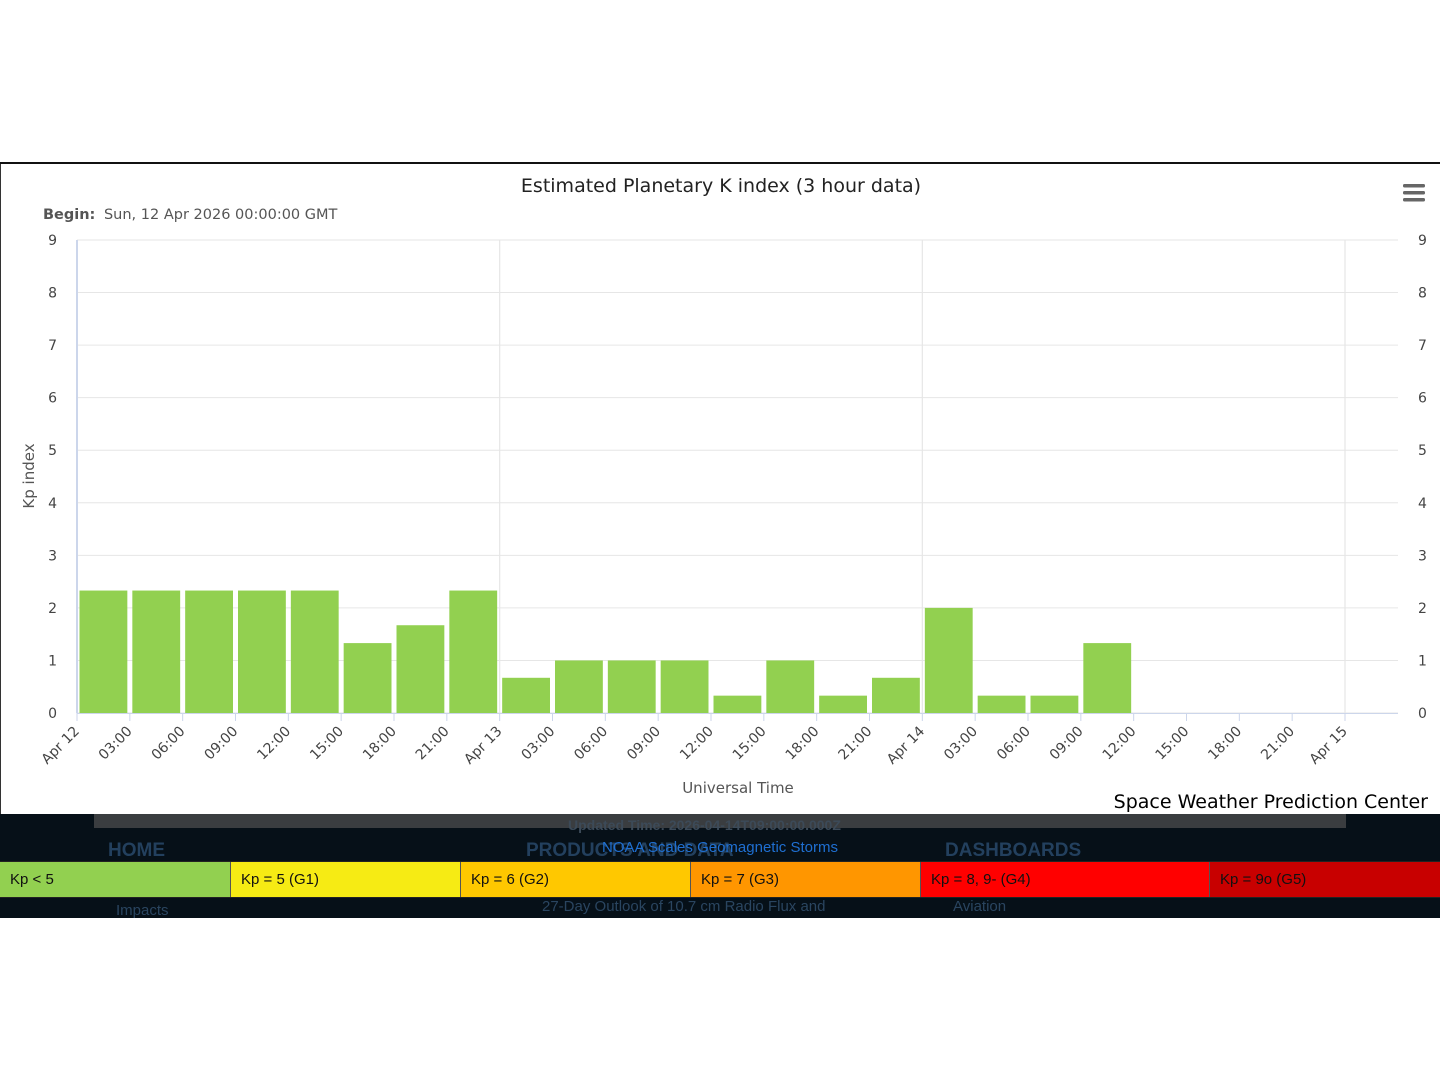  I want to click on y-tick-label: 3, so click(52, 556).